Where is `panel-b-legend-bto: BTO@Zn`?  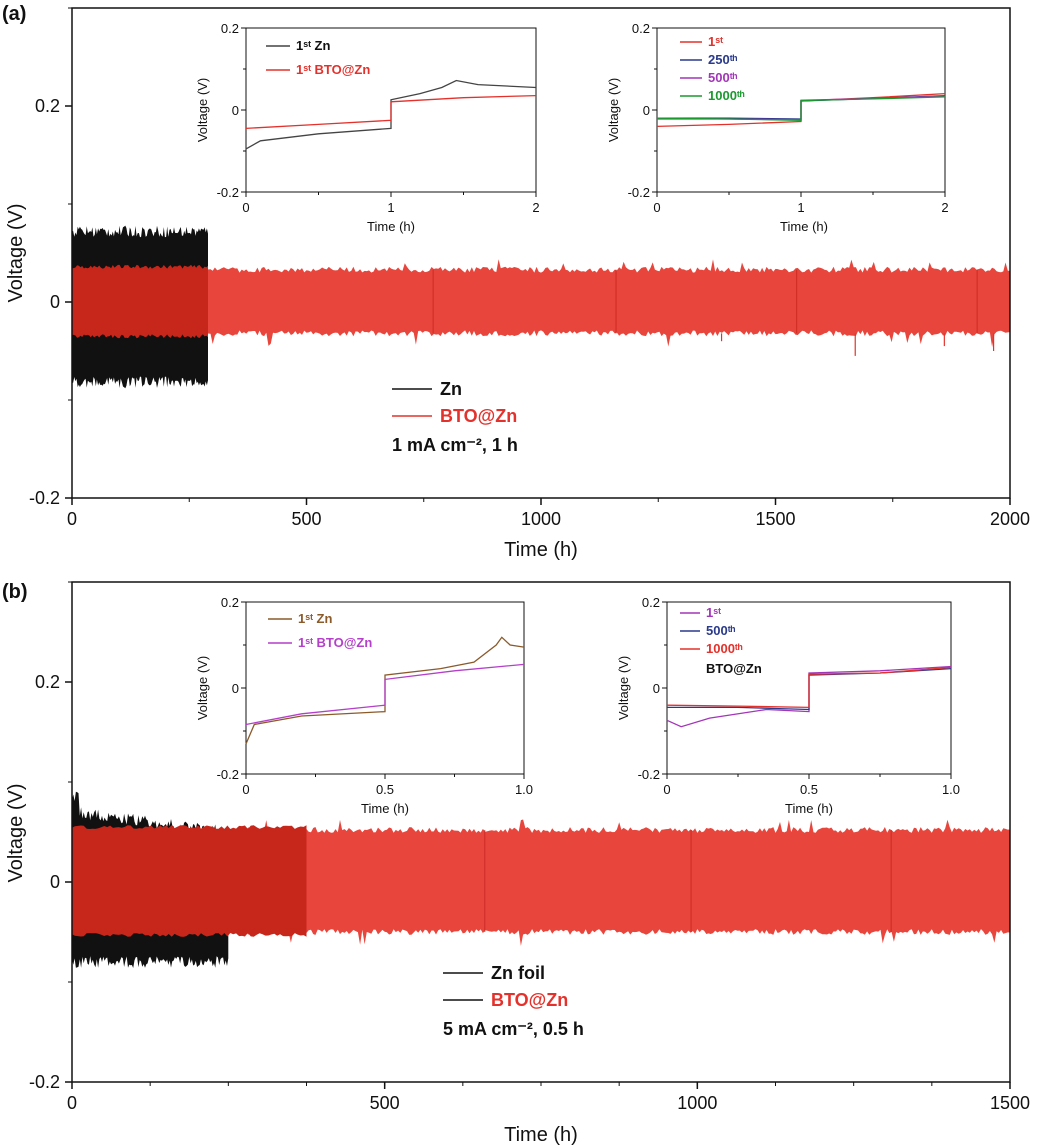 panel-b-legend-bto: BTO@Zn is located at coordinates (529, 1000).